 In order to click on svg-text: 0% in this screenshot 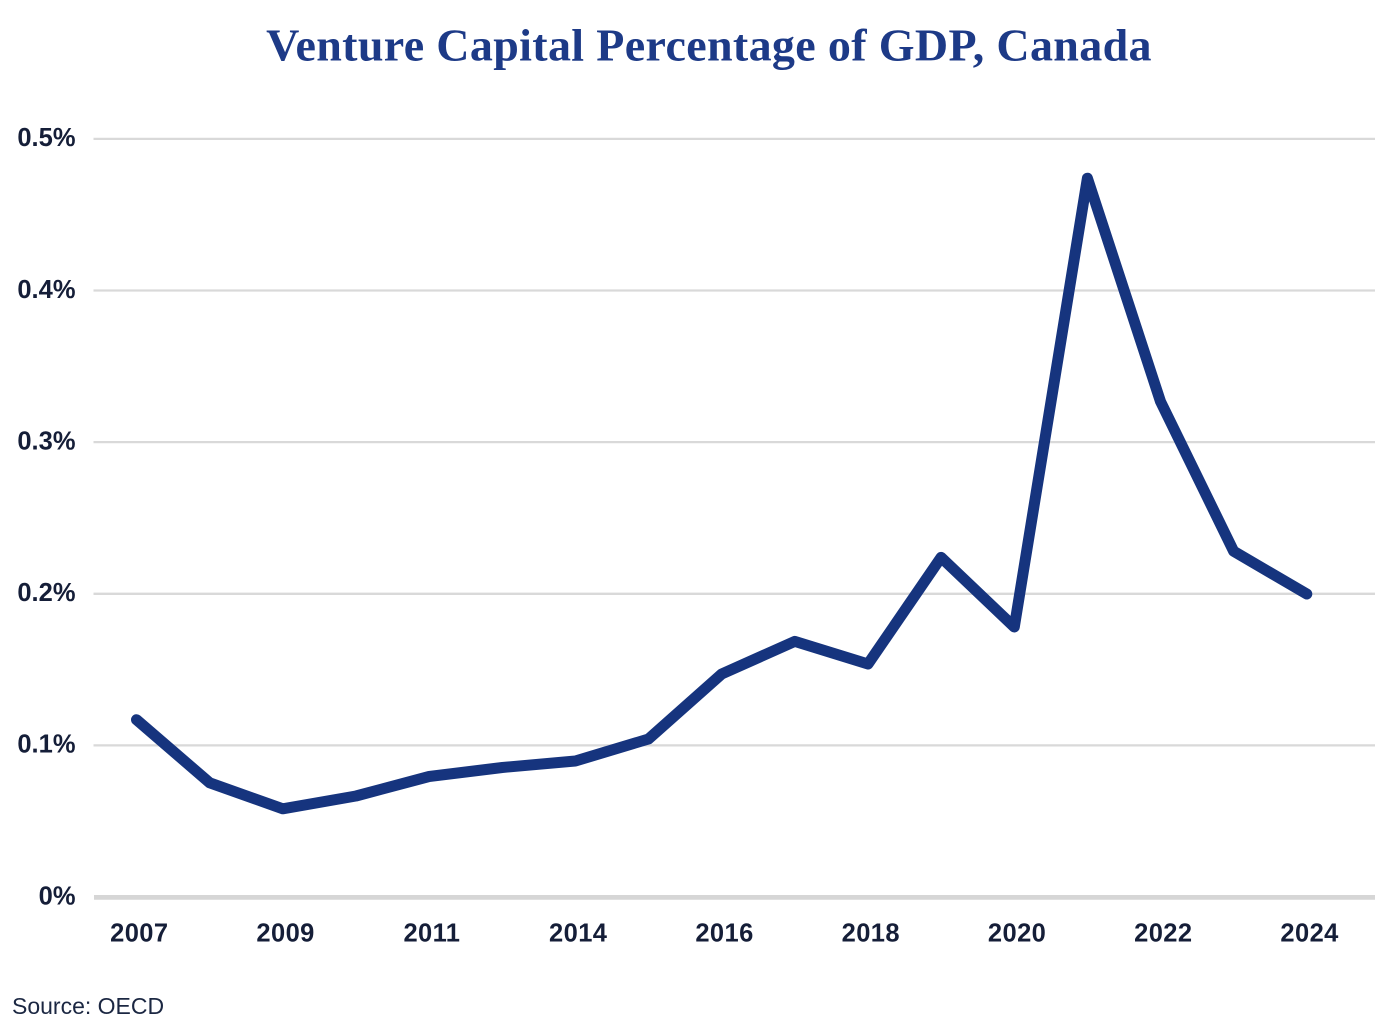, I will do `click(57, 897)`.